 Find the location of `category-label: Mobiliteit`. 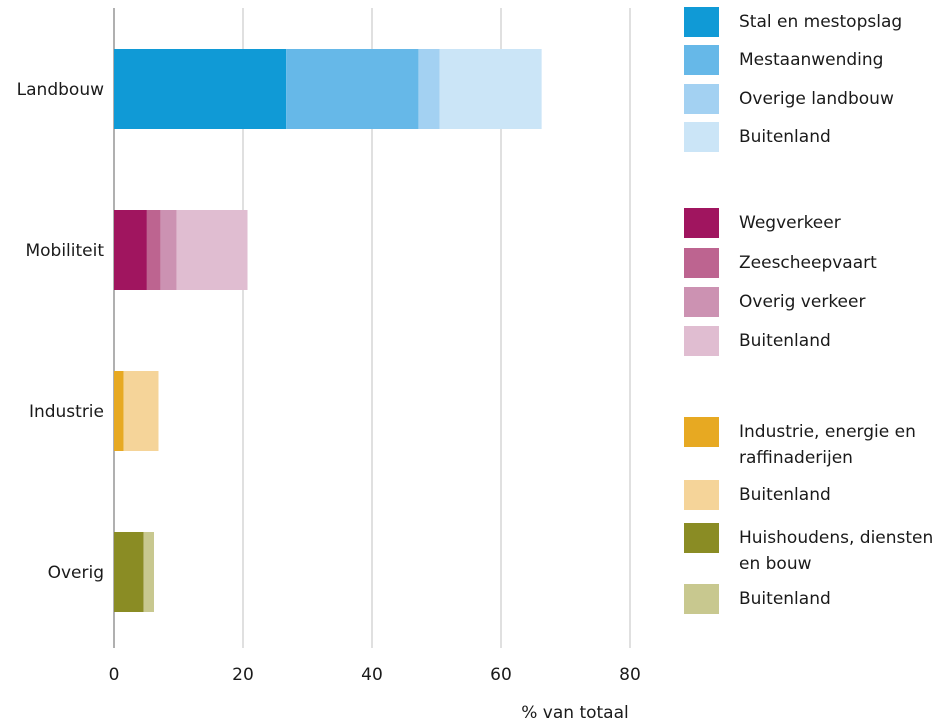

category-label: Mobiliteit is located at coordinates (64, 251).